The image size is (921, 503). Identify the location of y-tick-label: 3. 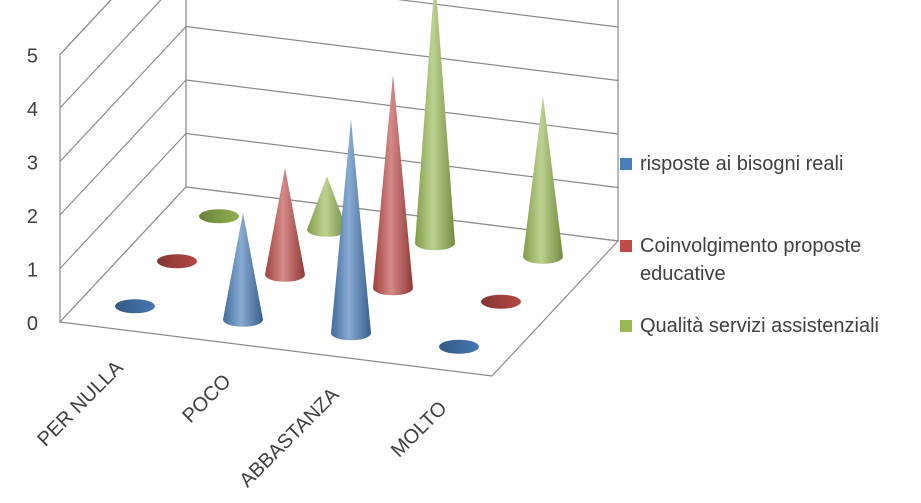
(32, 164).